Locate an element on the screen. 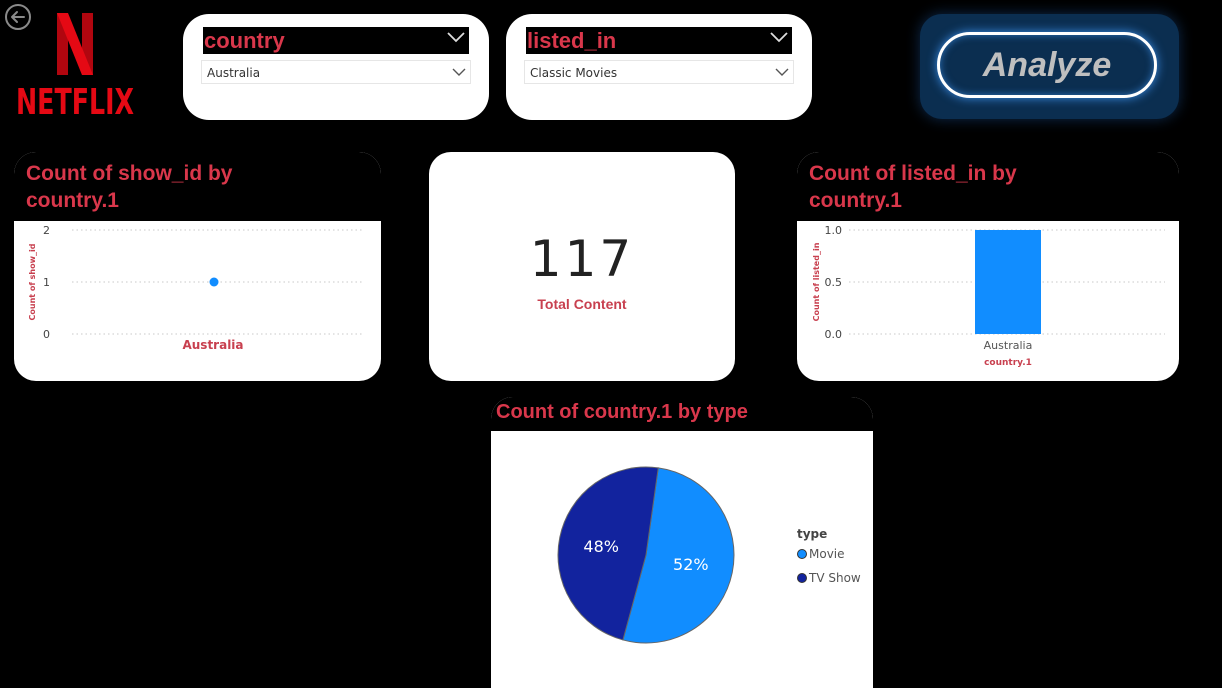 The image size is (1222, 688). y-tick-label: 0 is located at coordinates (46, 334).